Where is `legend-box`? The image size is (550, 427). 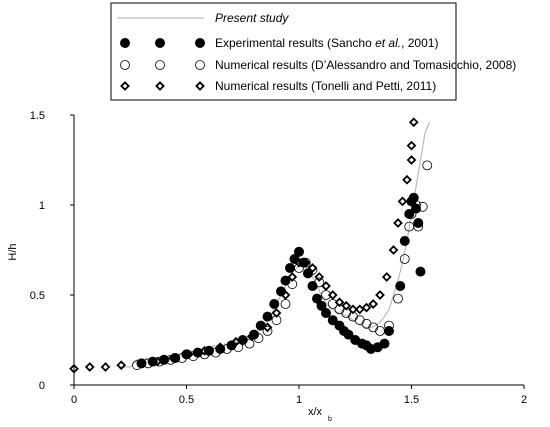 legend-box is located at coordinates (283, 51).